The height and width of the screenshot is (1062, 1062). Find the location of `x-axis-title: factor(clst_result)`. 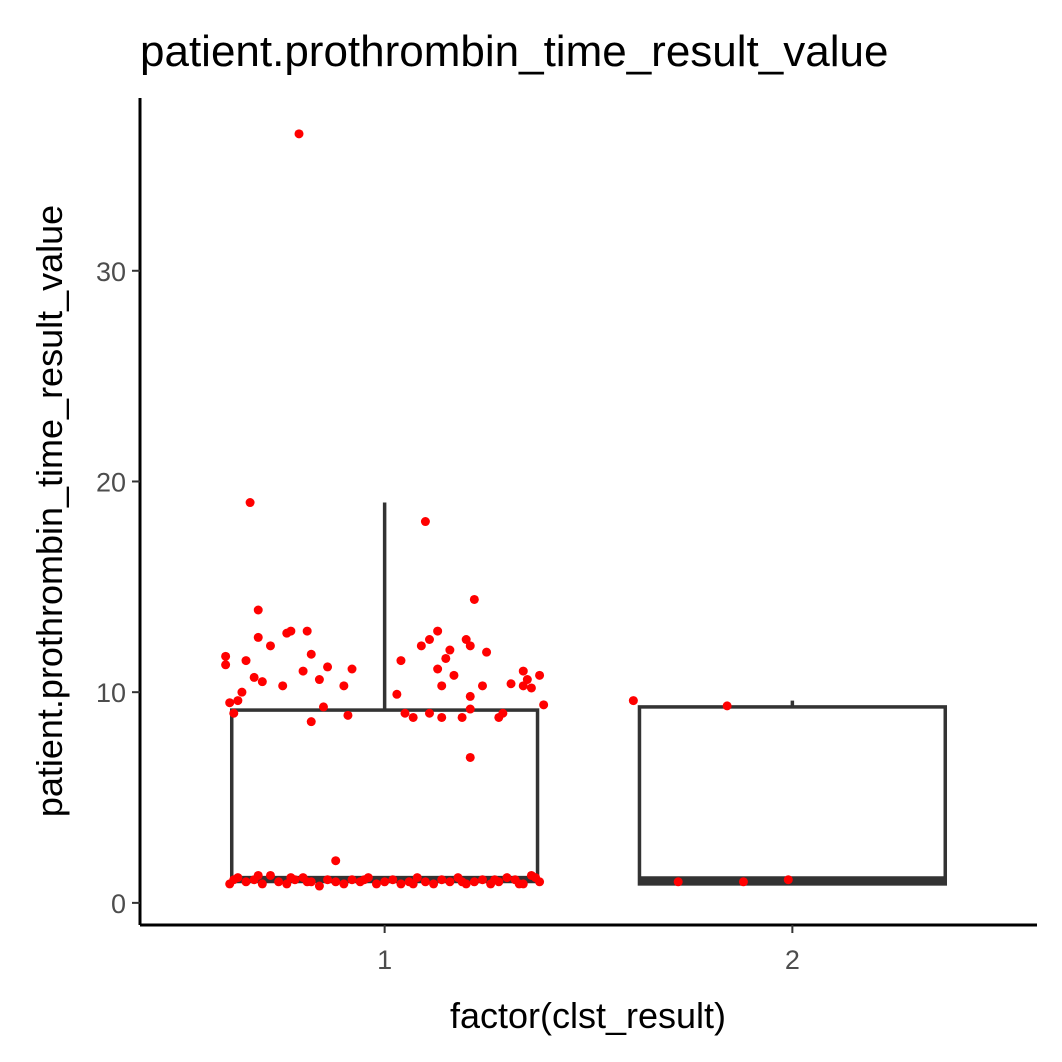

x-axis-title: factor(clst_result) is located at coordinates (588, 1015).